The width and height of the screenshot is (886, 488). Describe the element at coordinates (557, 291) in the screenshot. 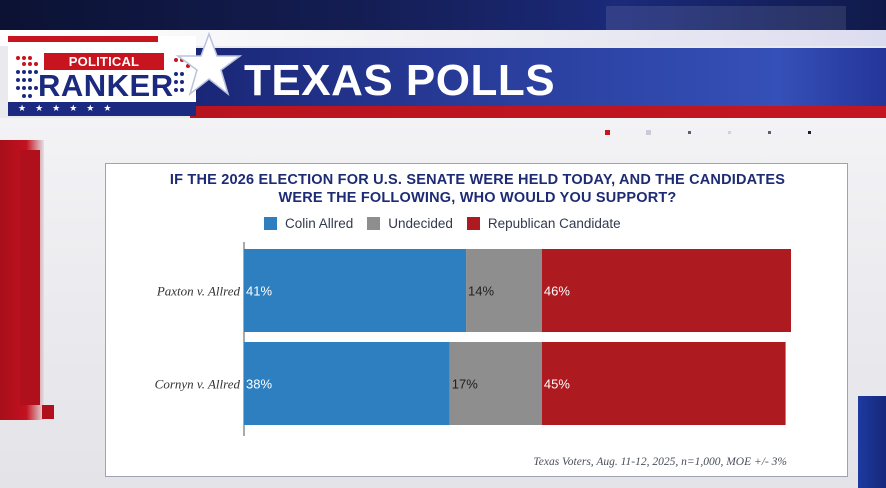

I see `data-label-republican: 46%` at that location.